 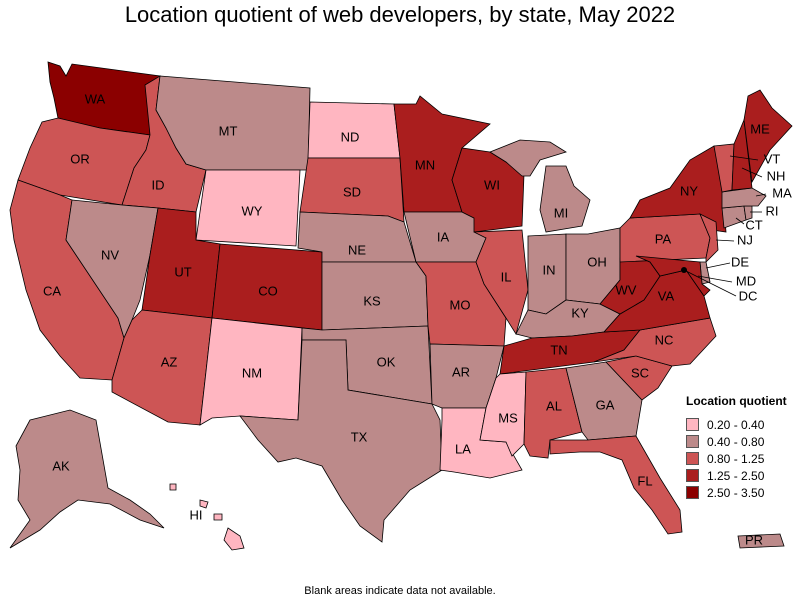 I want to click on label-wy: WY, so click(x=252, y=210).